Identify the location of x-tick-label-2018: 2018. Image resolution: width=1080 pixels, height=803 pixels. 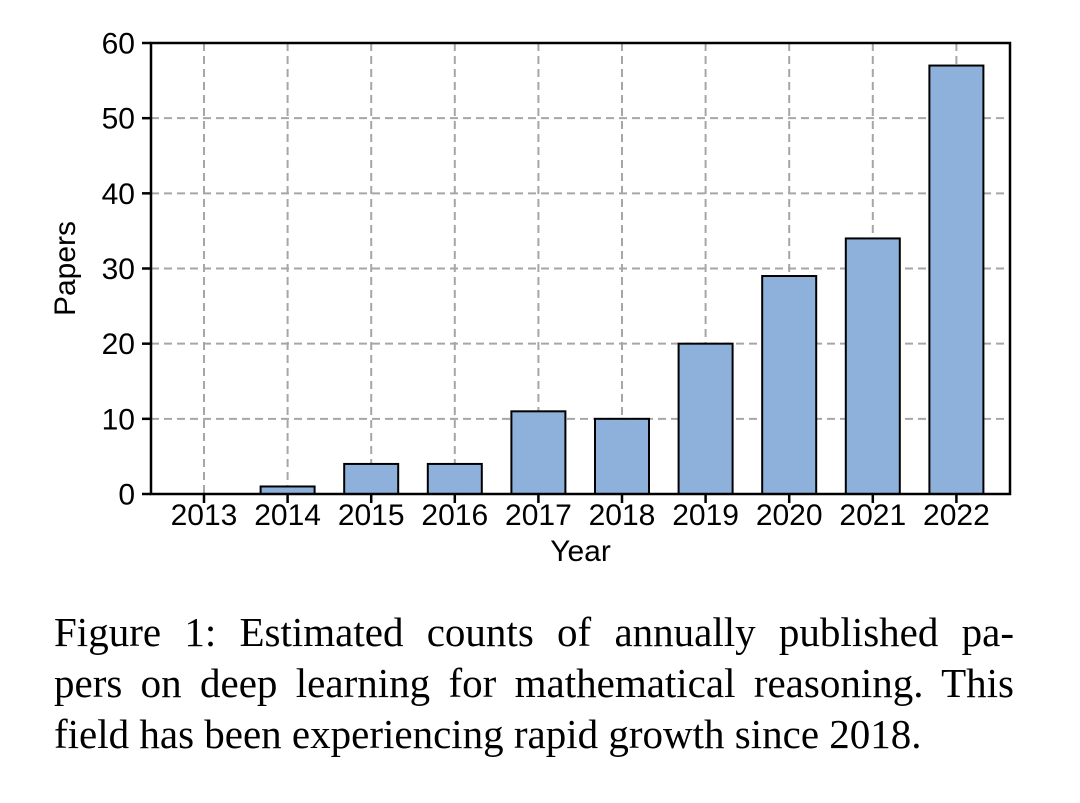
(622, 515).